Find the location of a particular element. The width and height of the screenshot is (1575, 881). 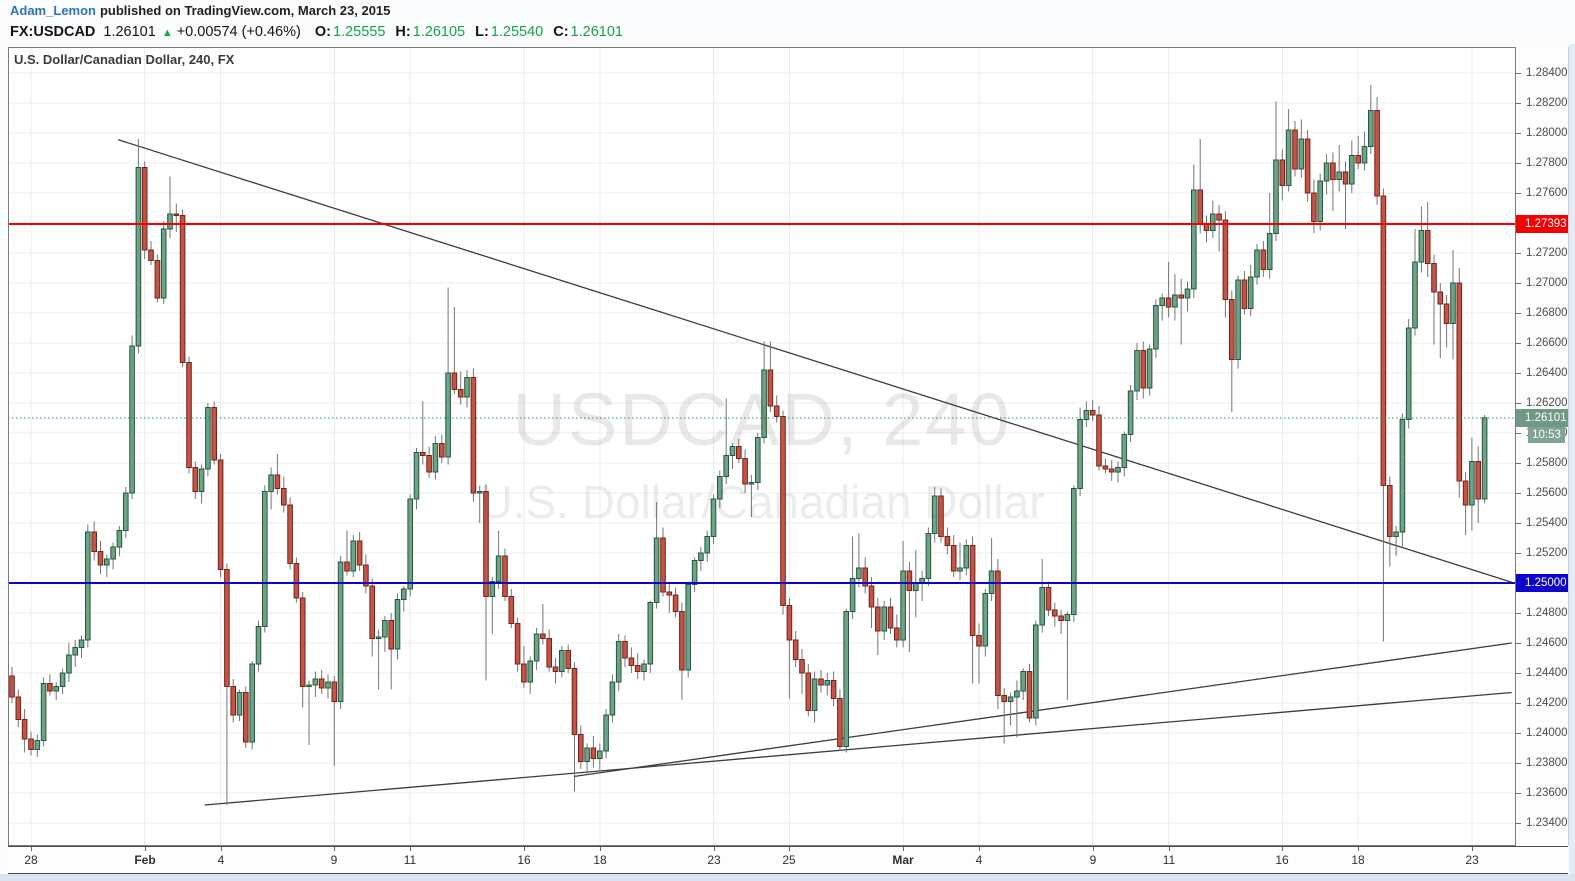

ohlc-open-label: O: is located at coordinates (322, 32).